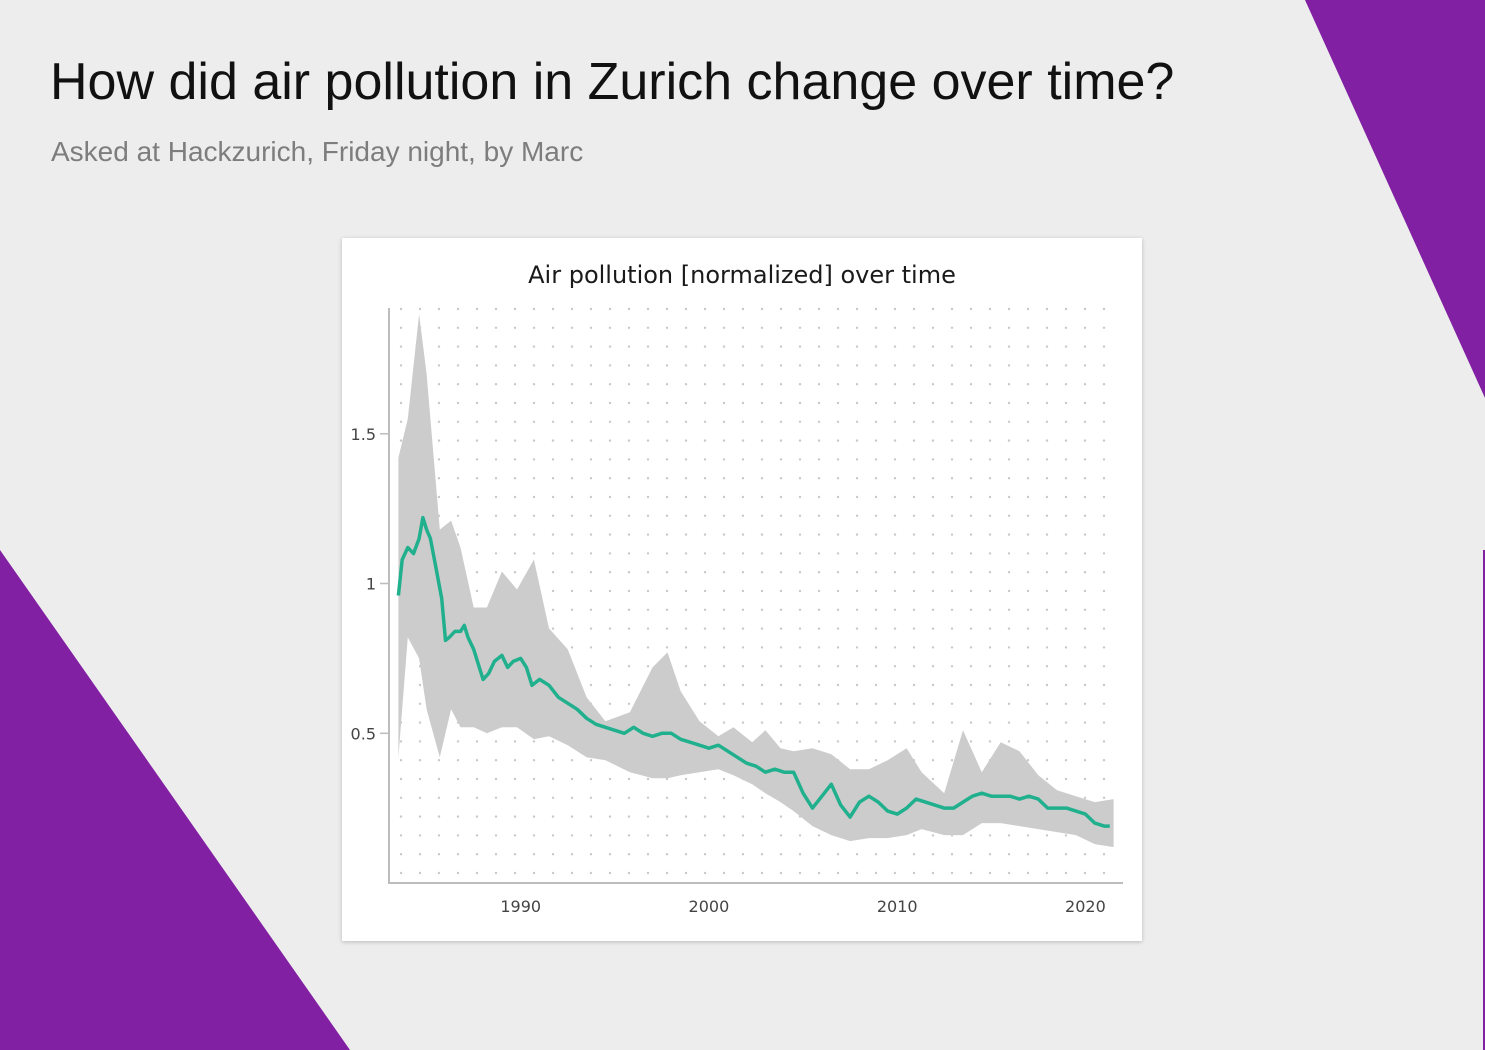 This screenshot has height=1050, width=1485. Describe the element at coordinates (1085, 906) in the screenshot. I see `x-tick-label: 2020` at that location.